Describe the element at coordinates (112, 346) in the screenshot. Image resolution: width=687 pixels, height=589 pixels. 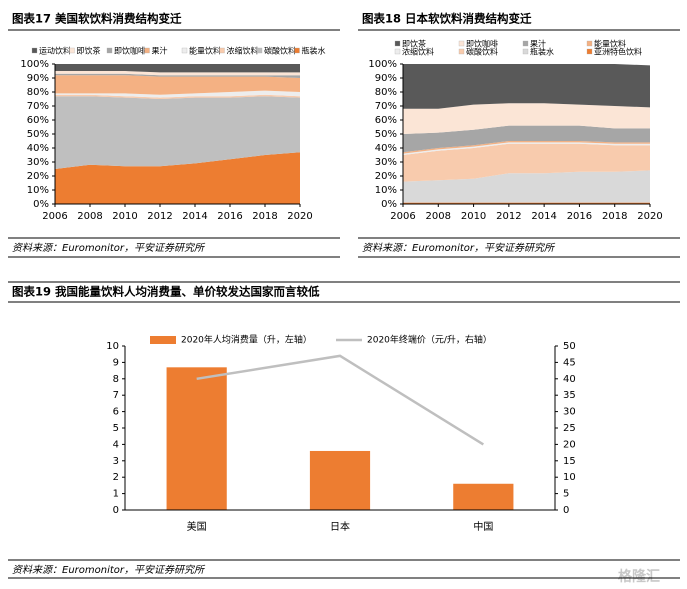
I see `y-tick-label: 10` at that location.